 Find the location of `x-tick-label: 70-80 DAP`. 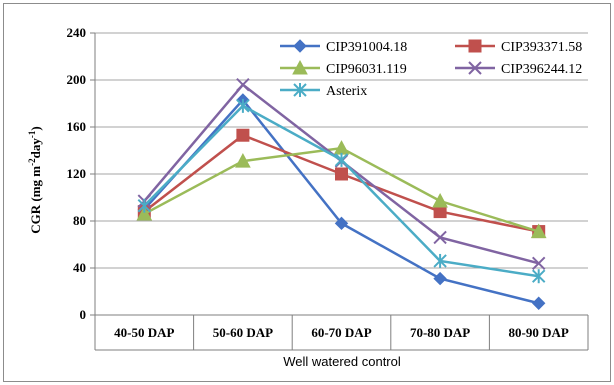

x-tick-label: 70-80 DAP is located at coordinates (440, 332).